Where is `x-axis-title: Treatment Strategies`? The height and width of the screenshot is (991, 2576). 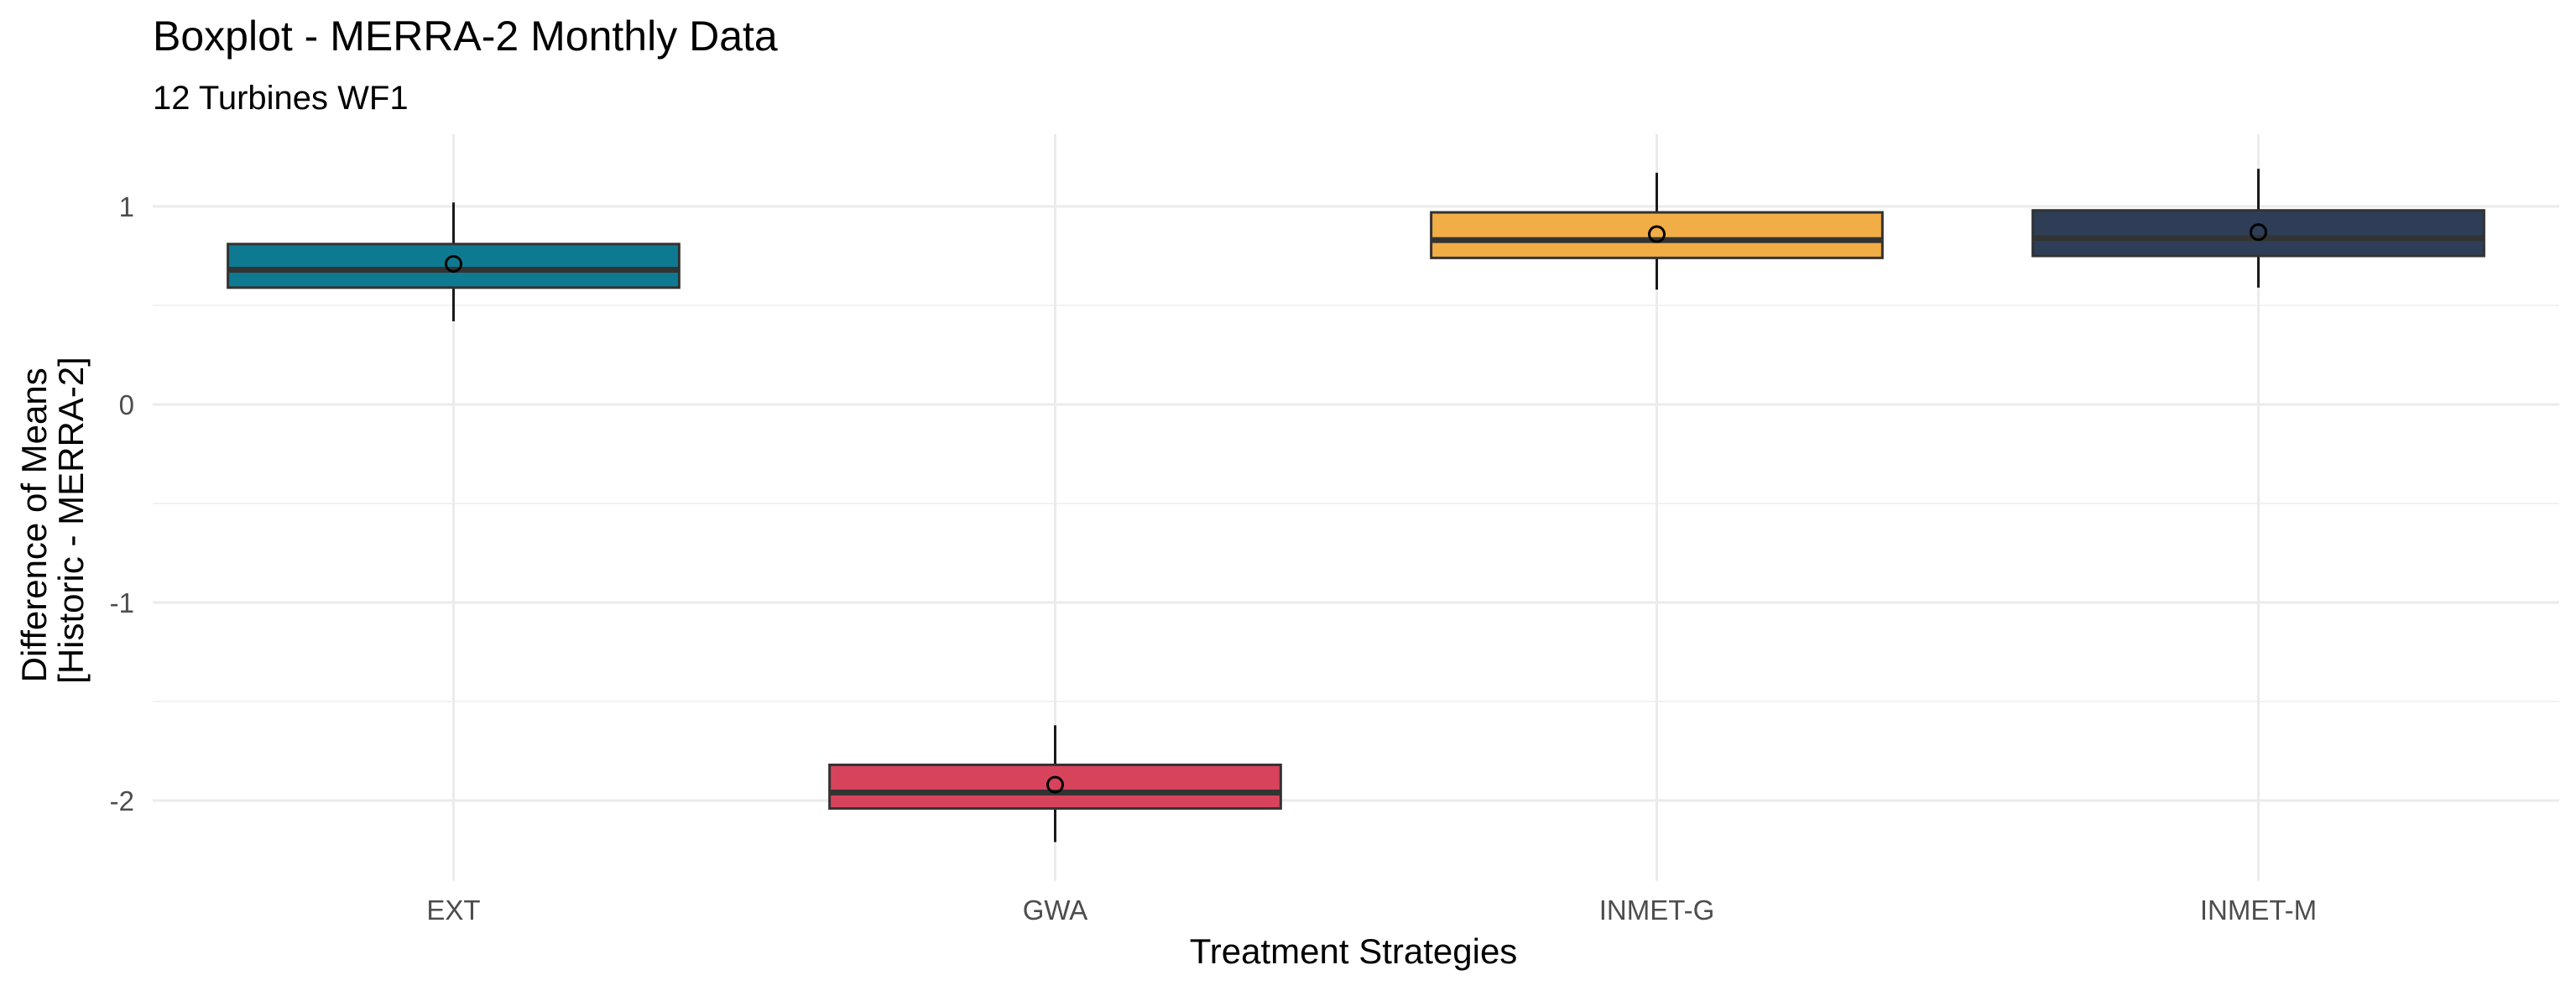
x-axis-title: Treatment Strategies is located at coordinates (1354, 951).